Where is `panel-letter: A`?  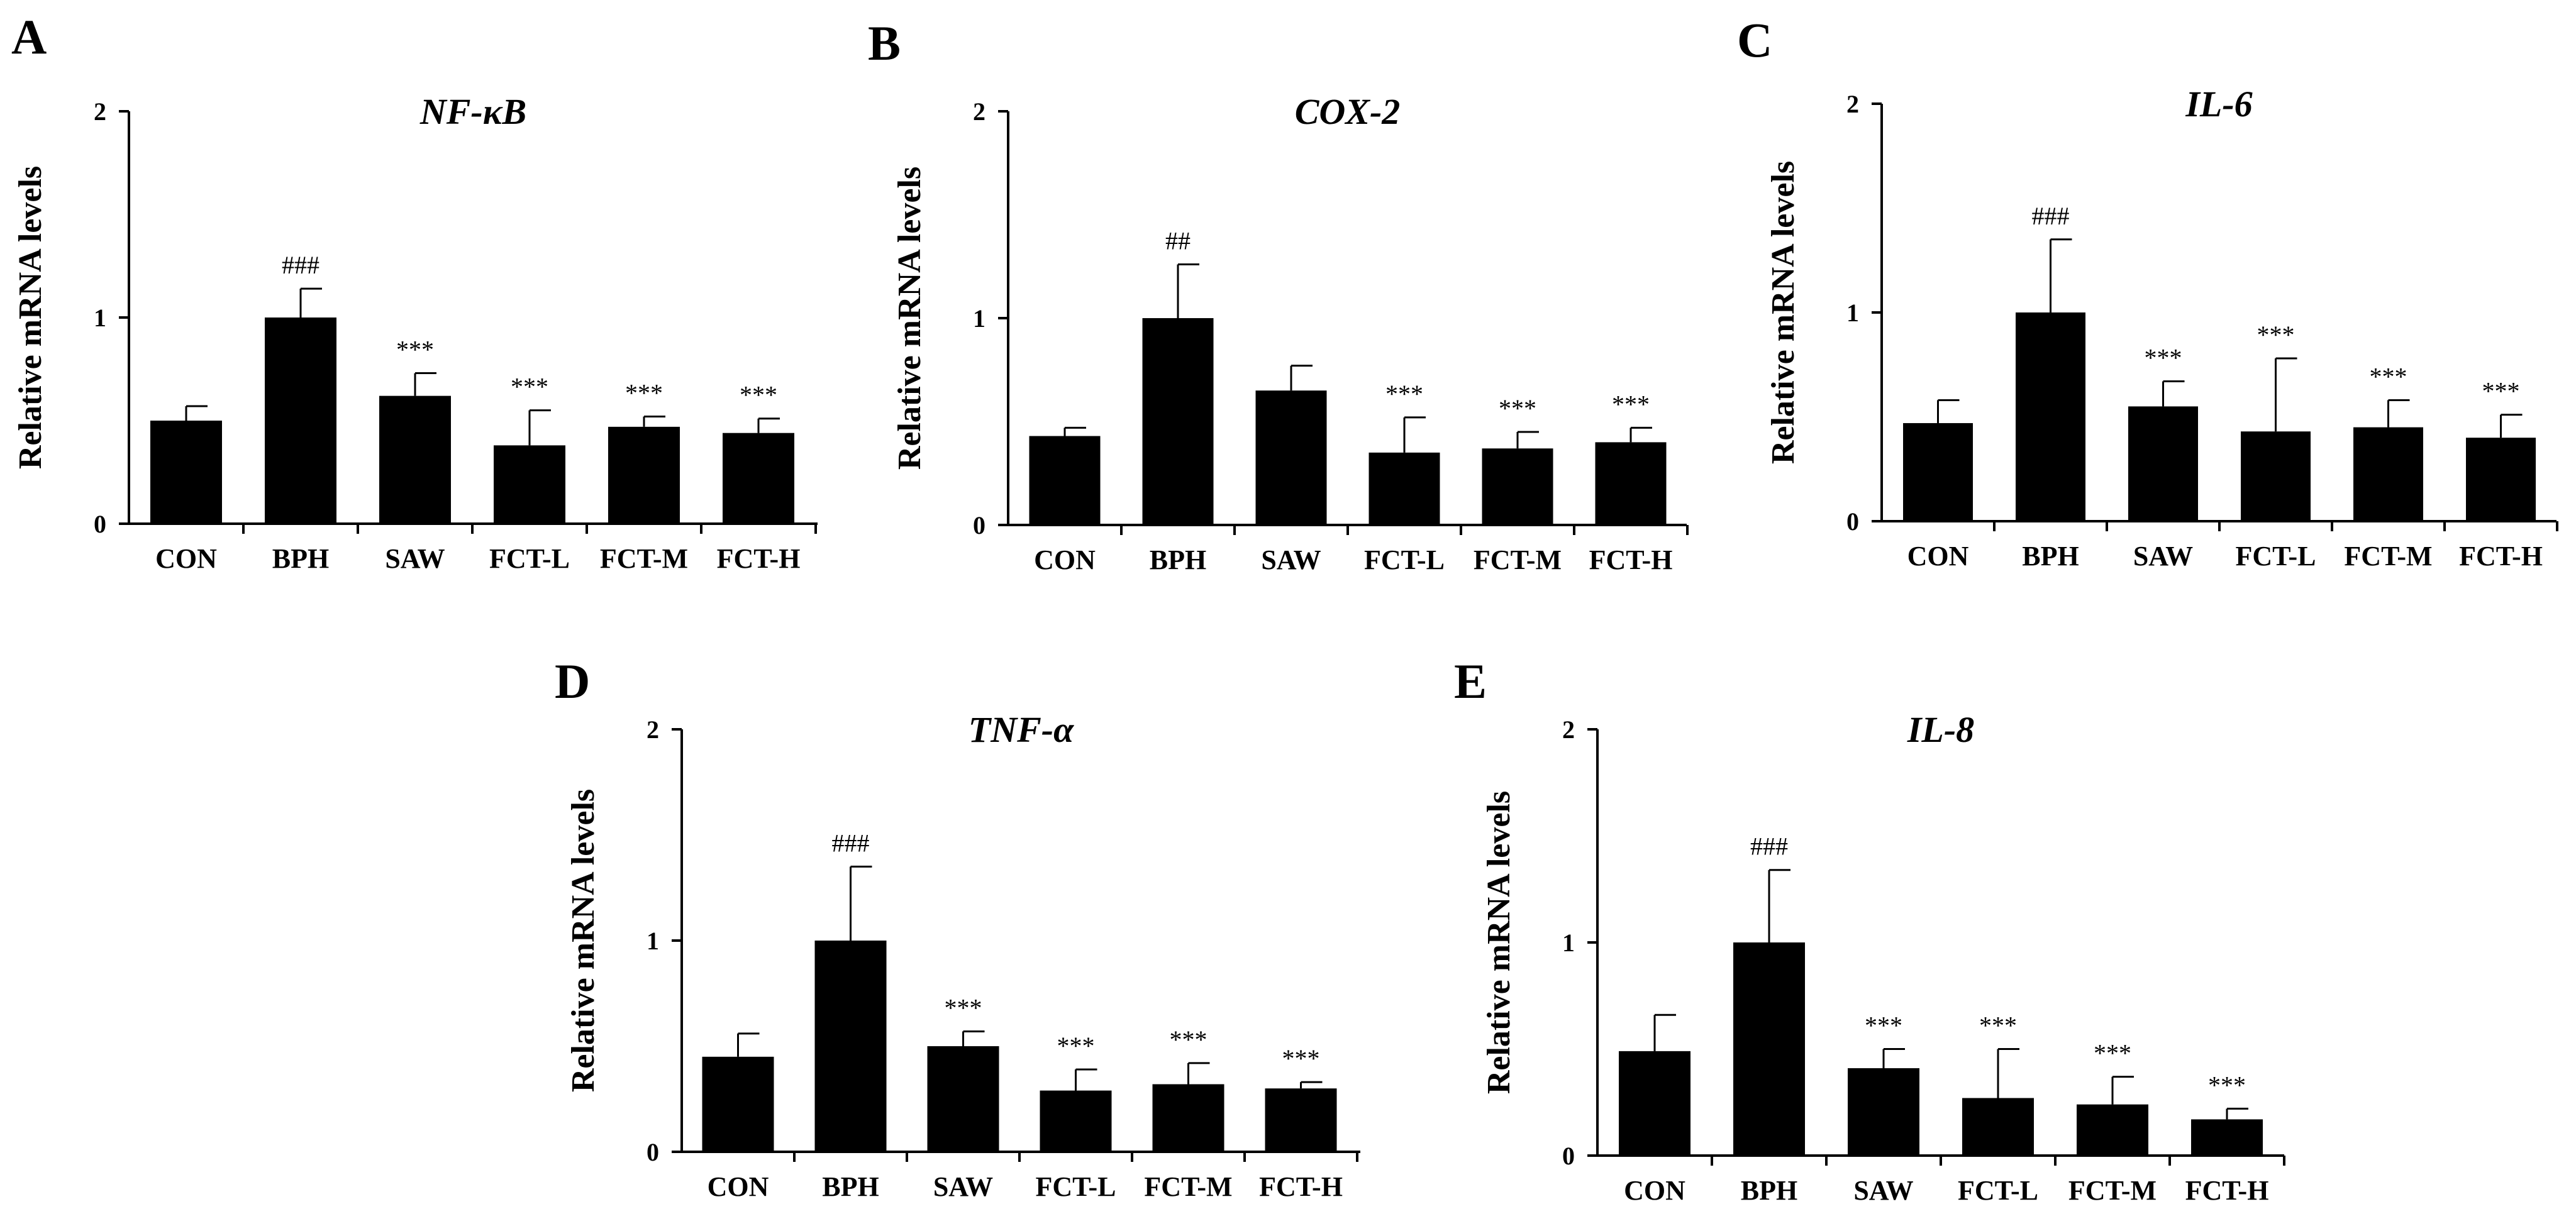
panel-letter: A is located at coordinates (29, 36).